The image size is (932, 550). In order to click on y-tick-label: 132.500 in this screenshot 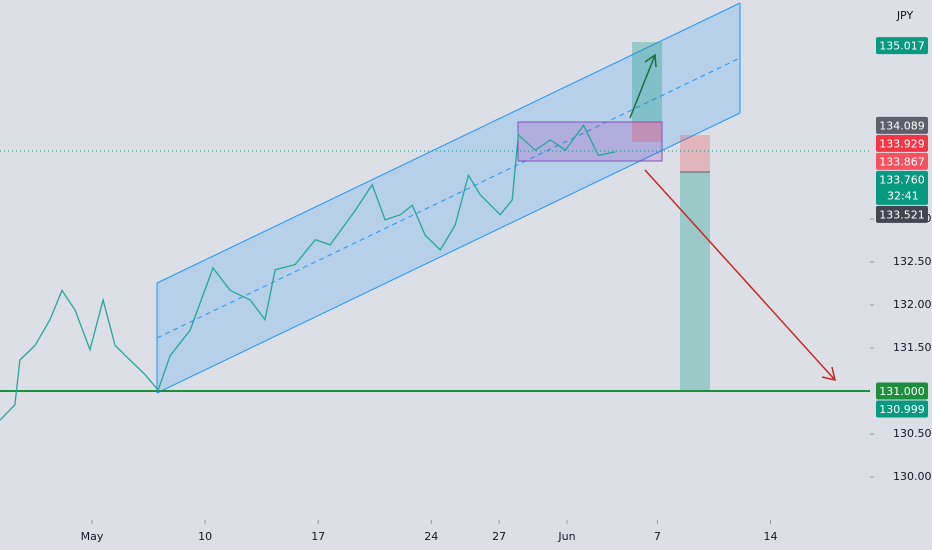, I will do `click(912, 261)`.